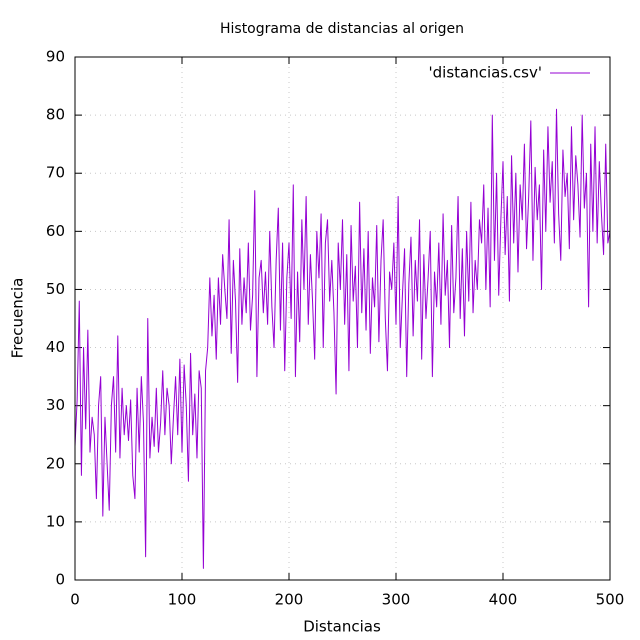 Image resolution: width=640 pixels, height=640 pixels. What do you see at coordinates (55, 231) in the screenshot?
I see `y-tick-label: 60` at bounding box center [55, 231].